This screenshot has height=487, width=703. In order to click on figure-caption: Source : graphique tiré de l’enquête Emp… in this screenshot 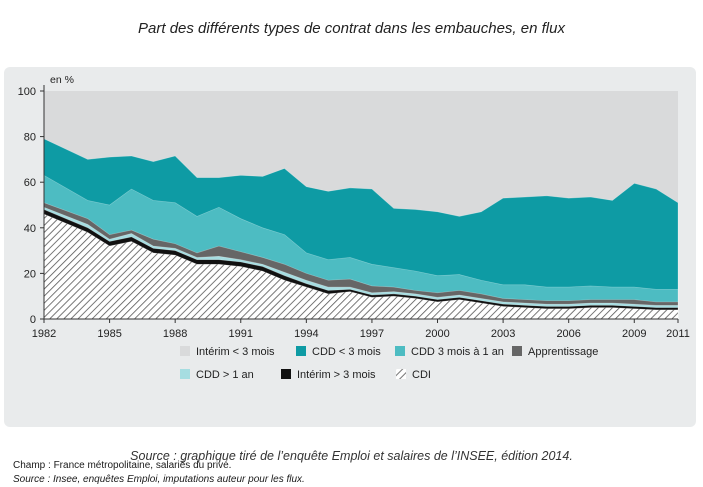, I will do `click(351, 456)`.